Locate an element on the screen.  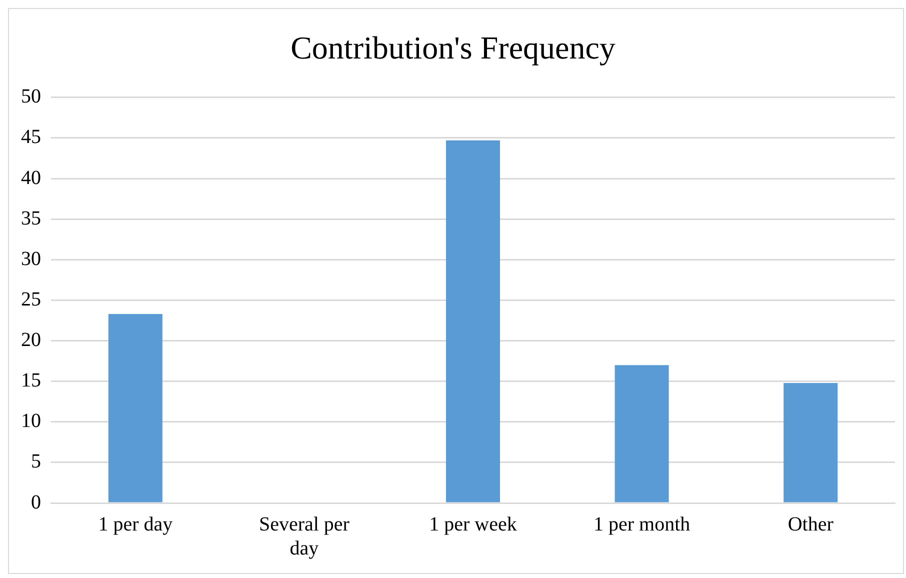
y-tick-label: 0 is located at coordinates (36, 502).